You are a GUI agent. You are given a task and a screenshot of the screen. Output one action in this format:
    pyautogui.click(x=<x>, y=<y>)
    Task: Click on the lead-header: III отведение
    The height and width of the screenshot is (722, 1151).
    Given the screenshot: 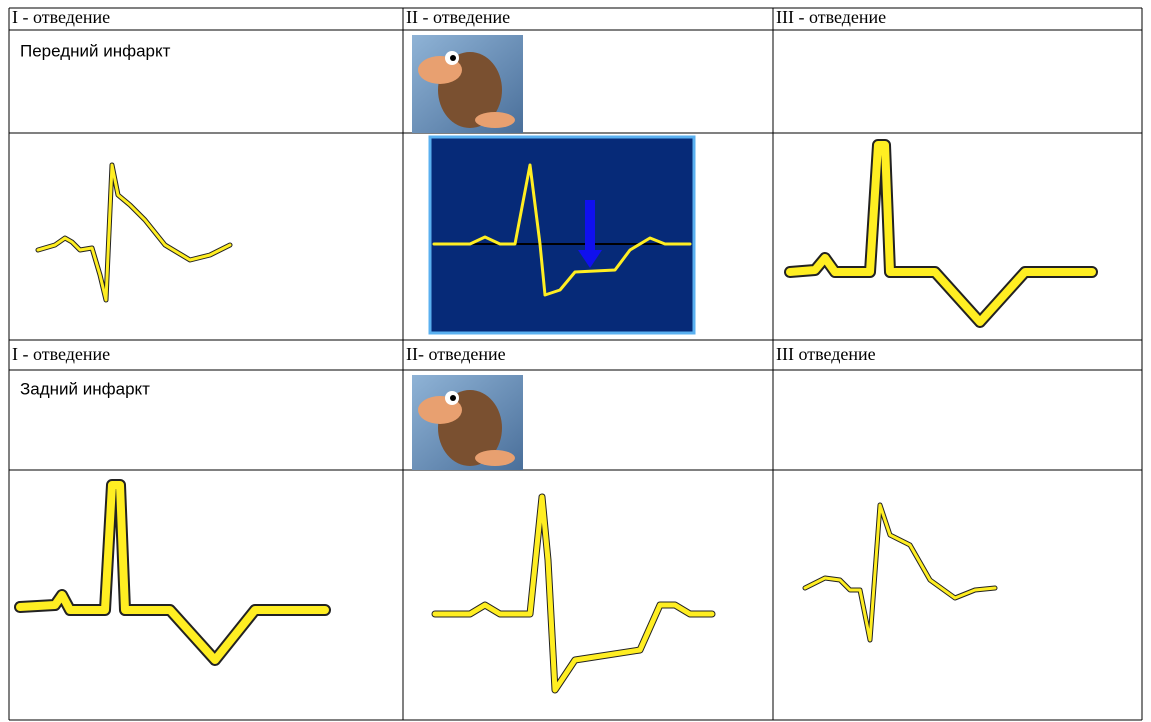 What is the action you would take?
    pyautogui.click(x=826, y=354)
    